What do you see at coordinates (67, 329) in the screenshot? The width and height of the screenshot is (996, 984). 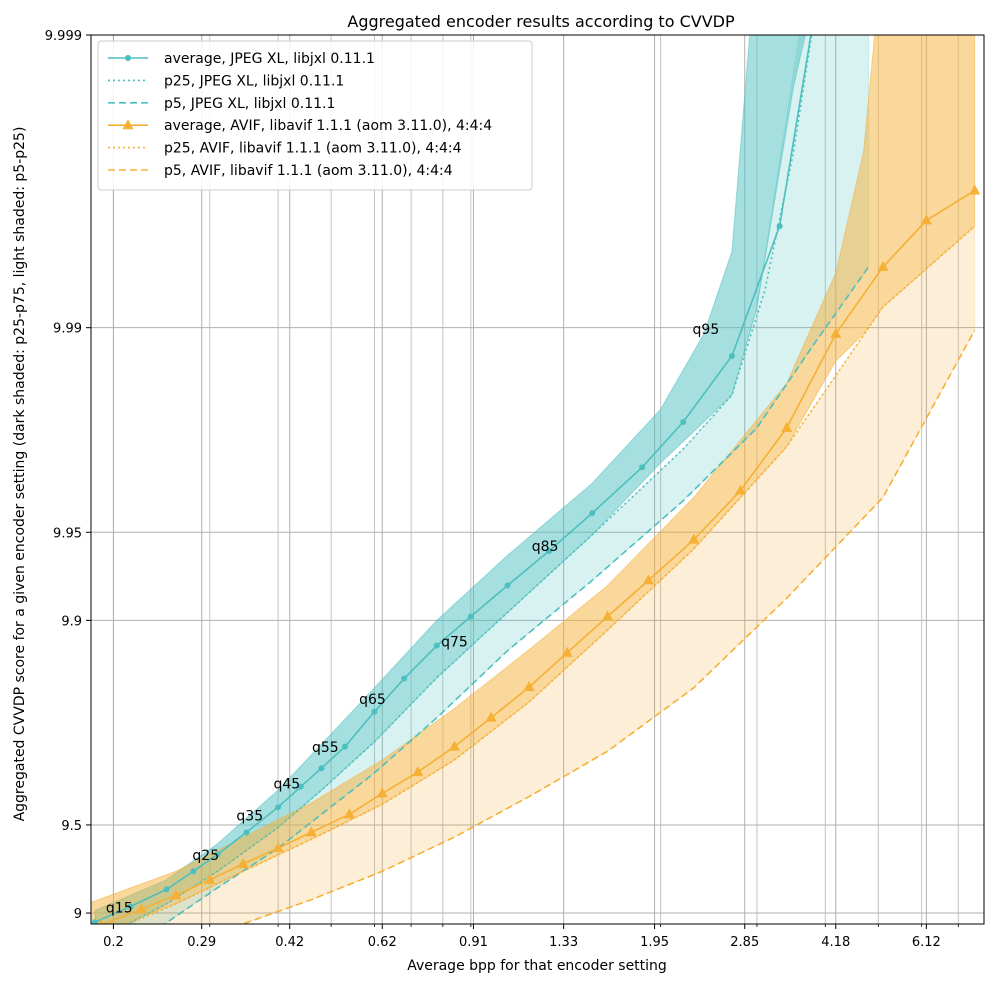 I see `y-tick-label: 9.99` at bounding box center [67, 329].